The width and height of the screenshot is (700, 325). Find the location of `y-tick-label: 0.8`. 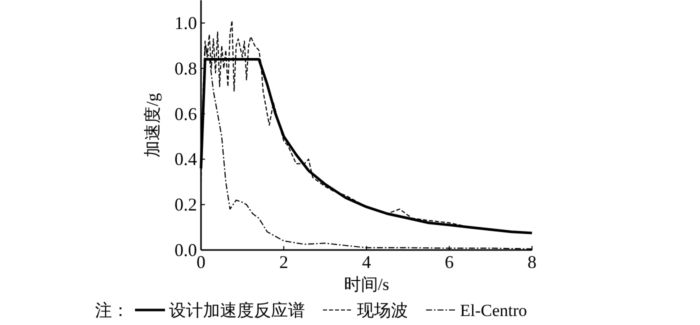

y-tick-label: 0.8 is located at coordinates (185, 68).